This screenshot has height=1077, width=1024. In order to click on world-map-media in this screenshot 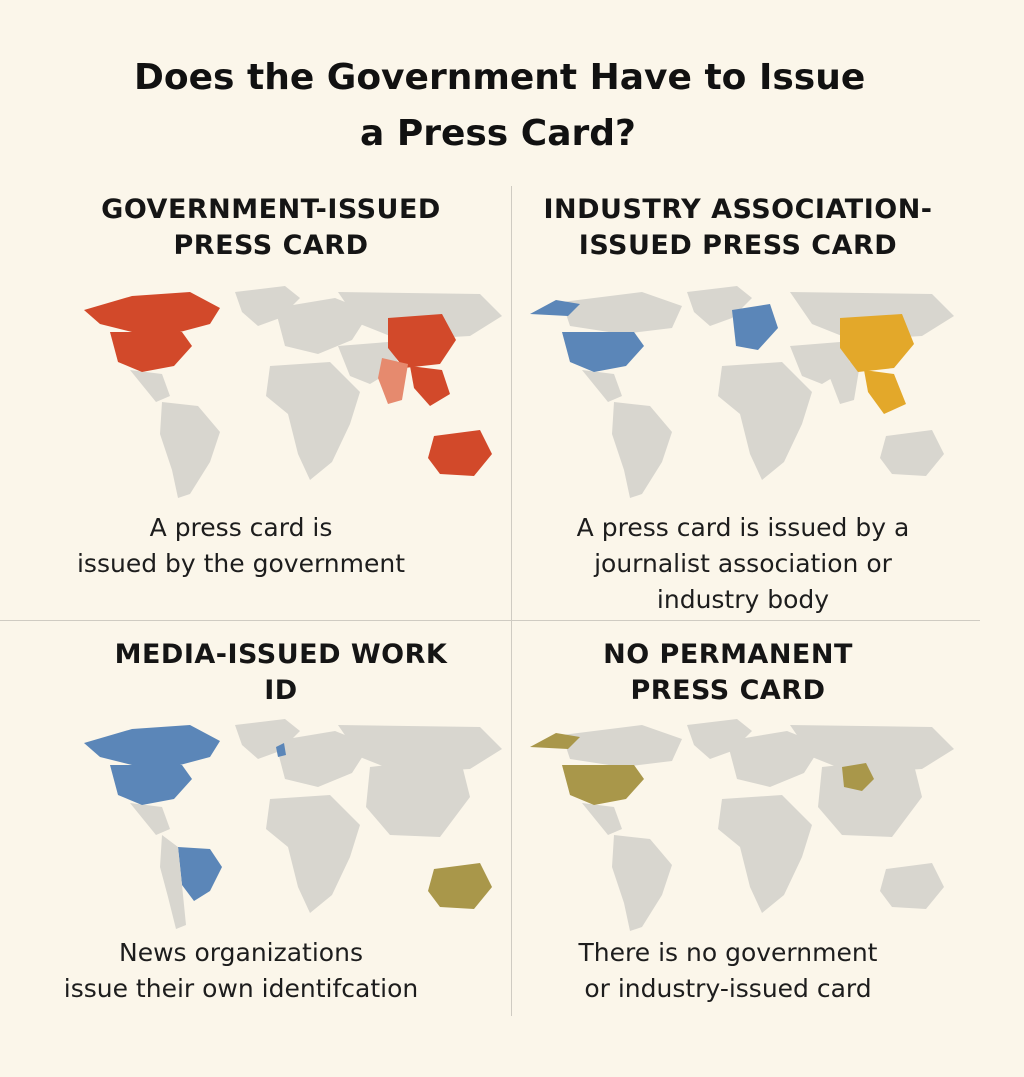, I will do `click(293, 824)`.